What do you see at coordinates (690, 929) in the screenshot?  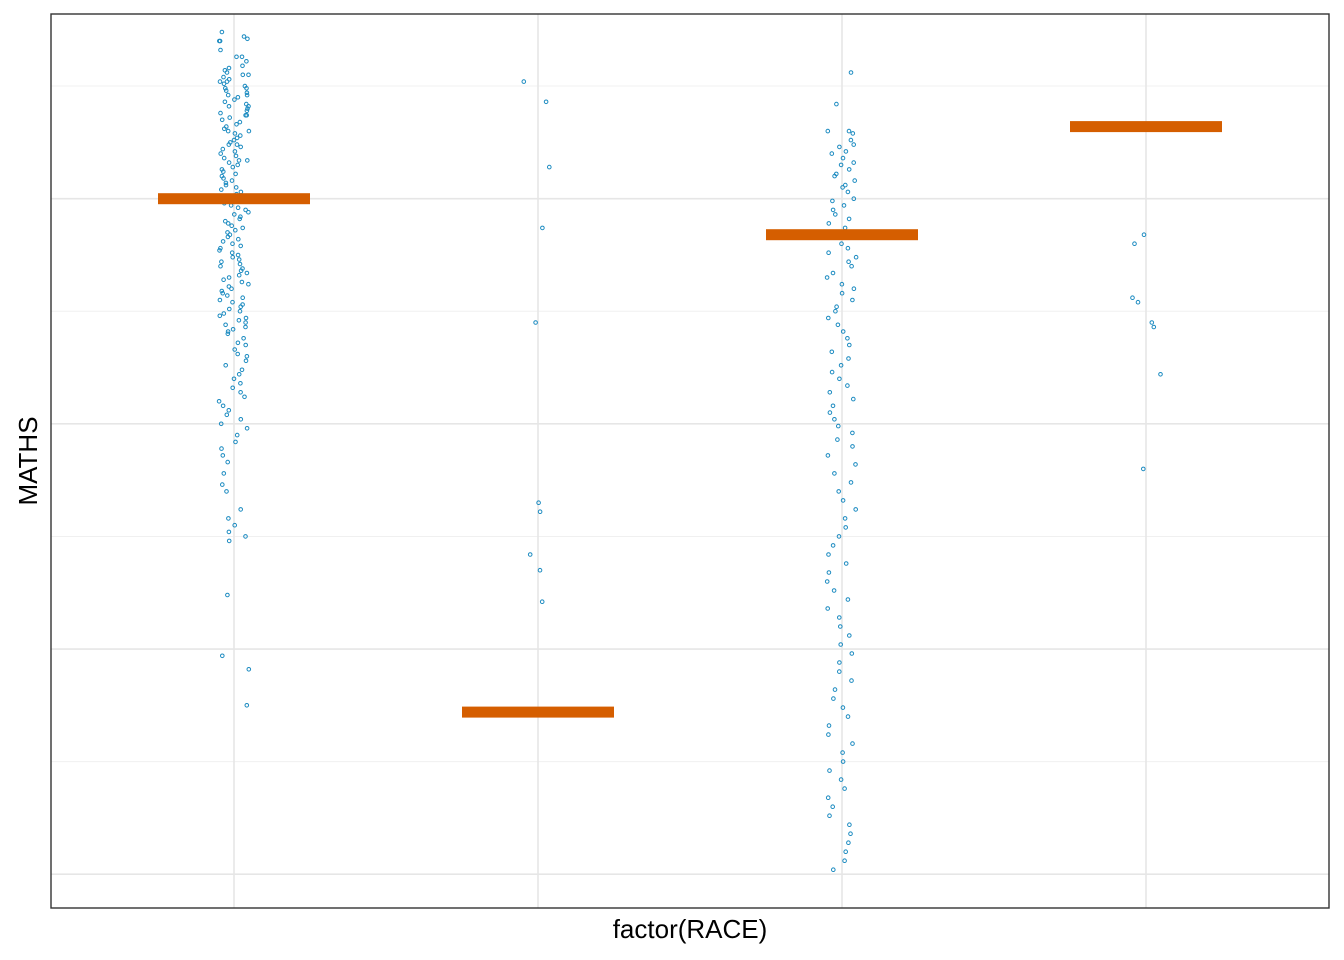 I see `x-axis-title: factor(RACE)` at bounding box center [690, 929].